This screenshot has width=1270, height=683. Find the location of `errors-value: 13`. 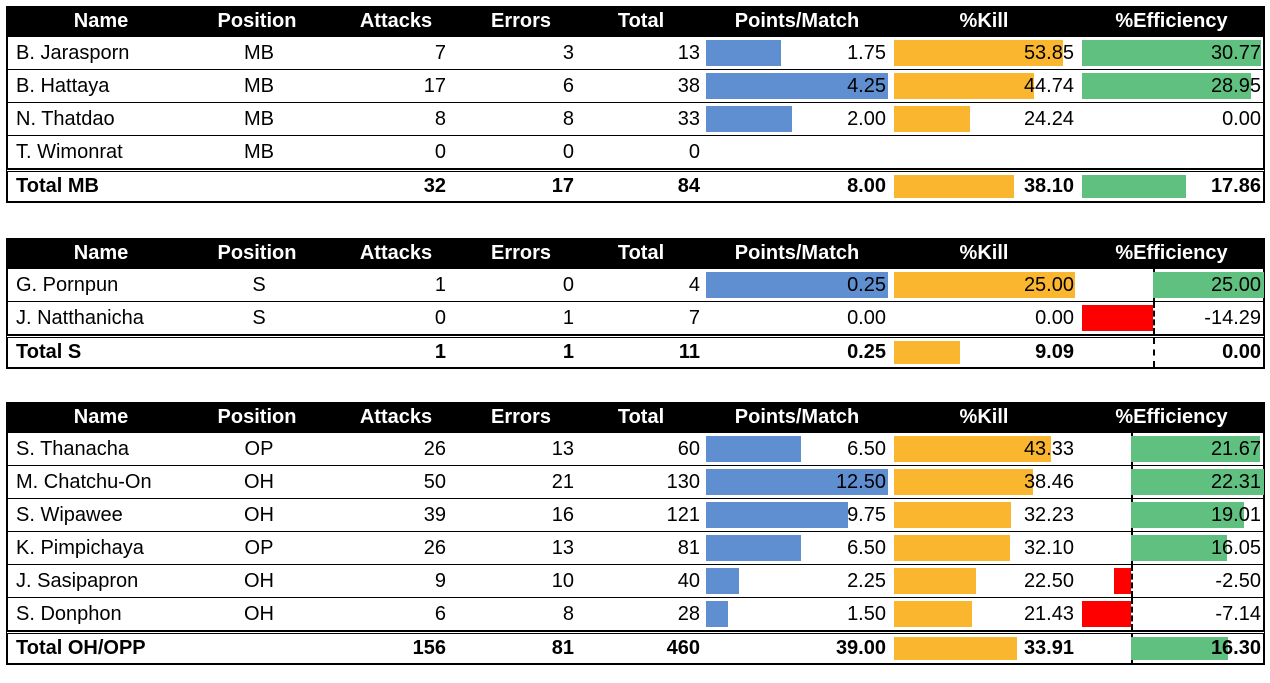

errors-value: 13 is located at coordinates (516, 449).